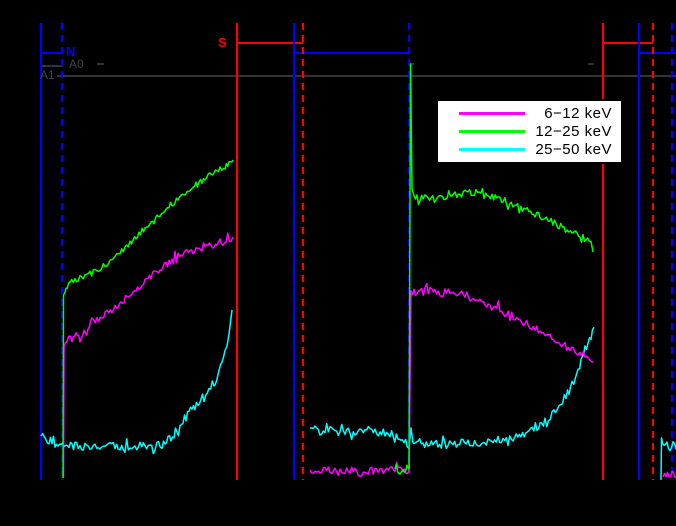 The width and height of the screenshot is (676, 526). What do you see at coordinates (668, 459) in the screenshot?
I see `lightcurve-25-50-keV-seg3` at bounding box center [668, 459].